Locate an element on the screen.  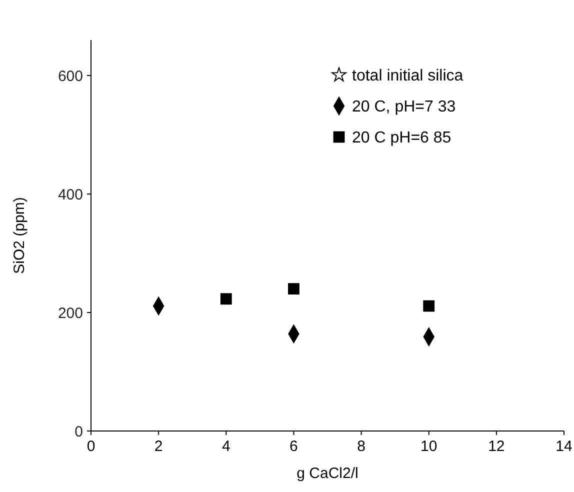
x-tick-label: 6 is located at coordinates (294, 446).